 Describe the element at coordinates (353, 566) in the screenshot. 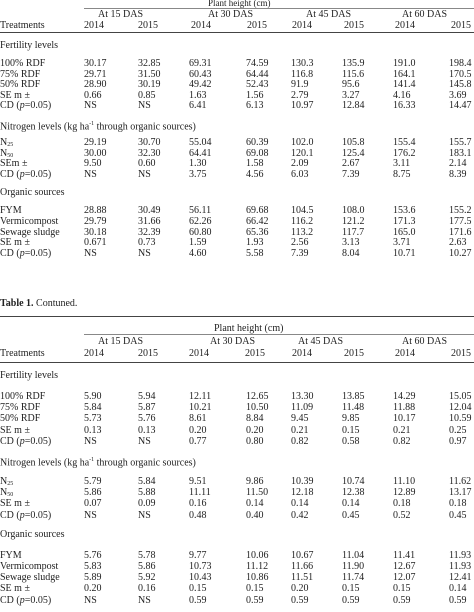

I see `table-cell: 11.90` at that location.